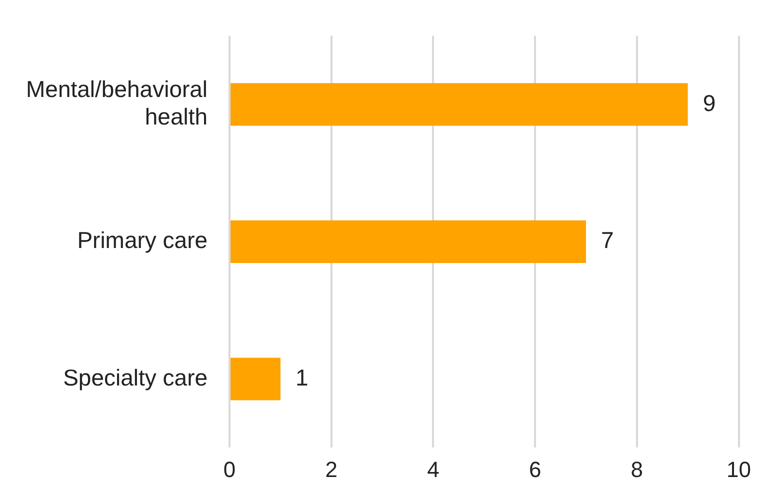  What do you see at coordinates (535, 469) in the screenshot?
I see `x-tick-label: 6` at bounding box center [535, 469].